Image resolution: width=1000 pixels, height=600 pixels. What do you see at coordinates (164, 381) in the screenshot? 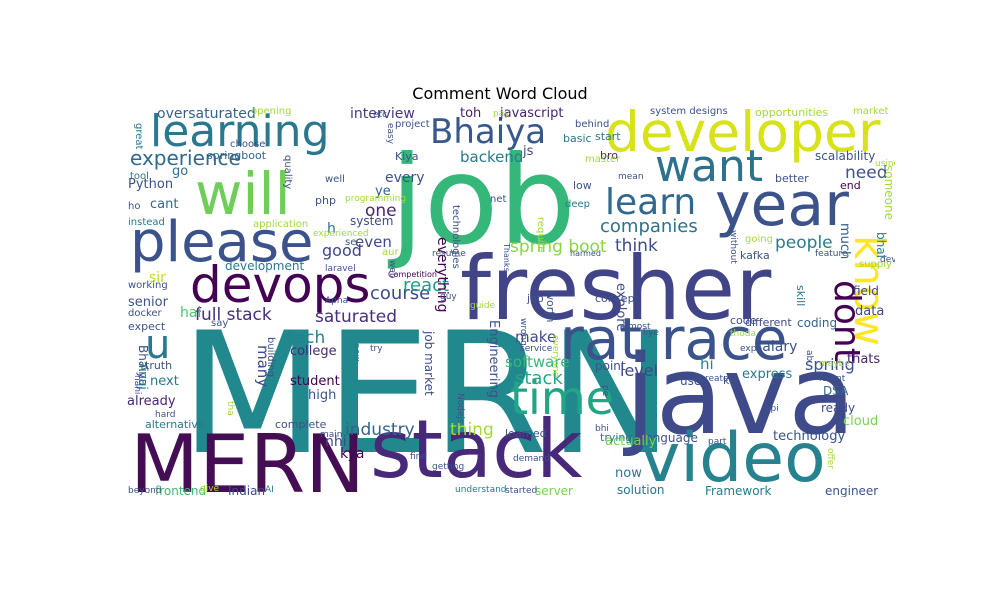
I see `cloud-word: next` at bounding box center [164, 381].